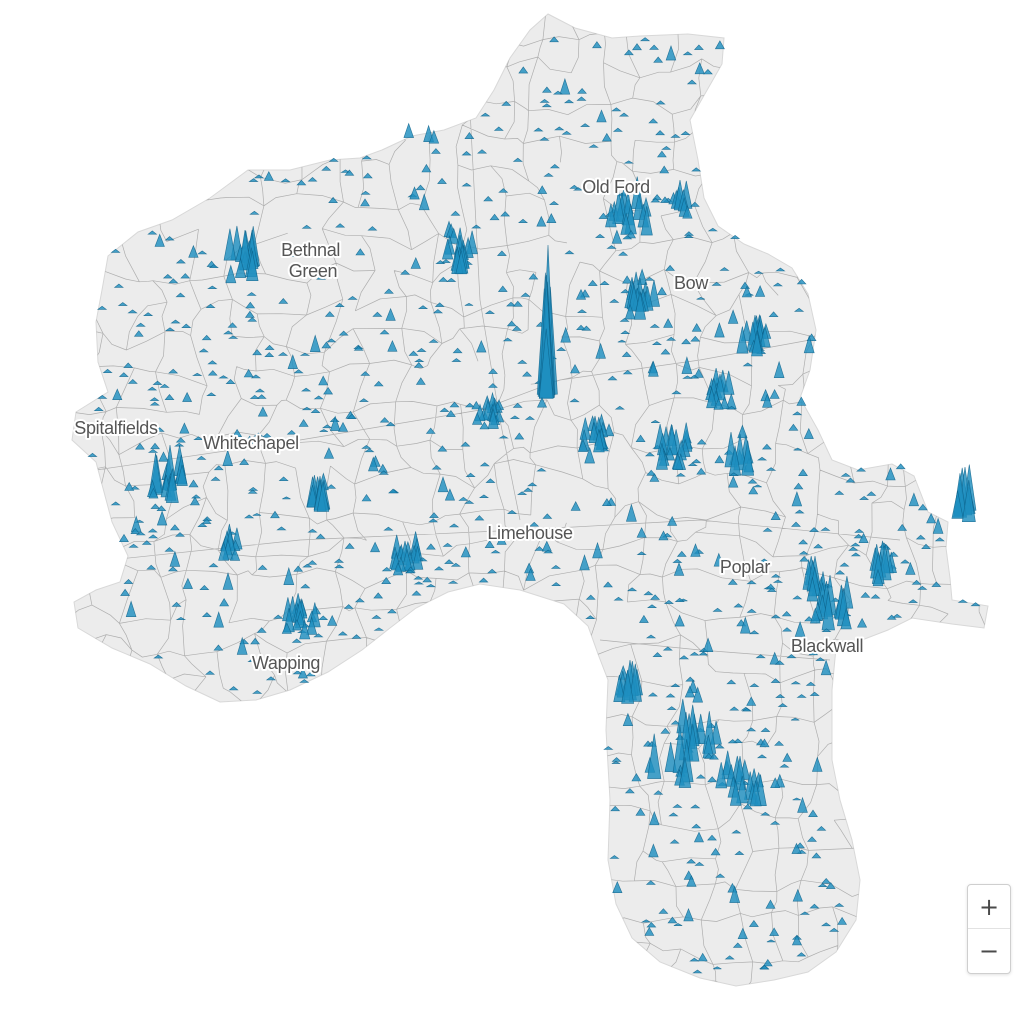  What do you see at coordinates (989, 907) in the screenshot?
I see `zoom-in-button: +` at bounding box center [989, 907].